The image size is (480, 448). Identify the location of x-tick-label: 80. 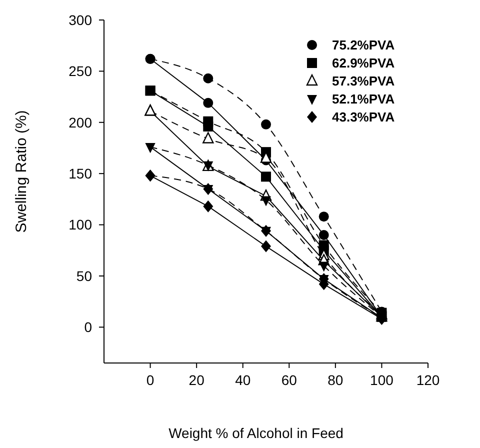
(336, 380).